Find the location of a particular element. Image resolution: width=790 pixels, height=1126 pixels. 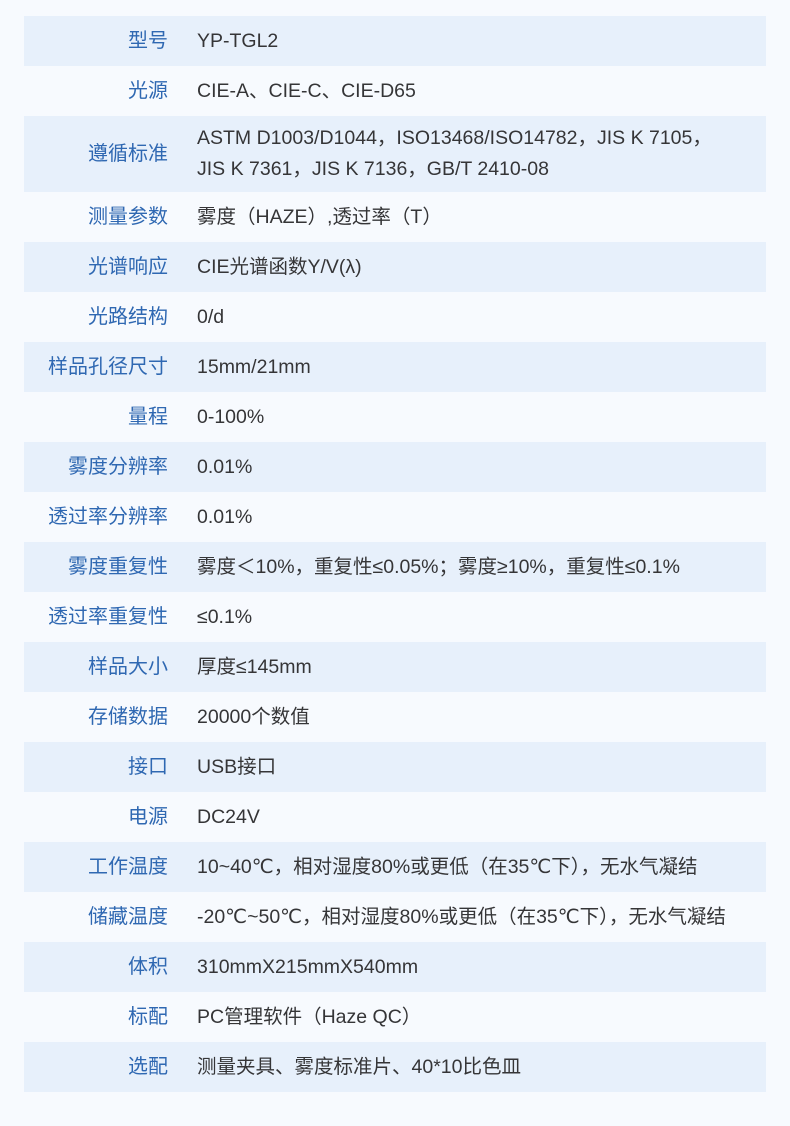

row-label: 样品大小 is located at coordinates (128, 666).